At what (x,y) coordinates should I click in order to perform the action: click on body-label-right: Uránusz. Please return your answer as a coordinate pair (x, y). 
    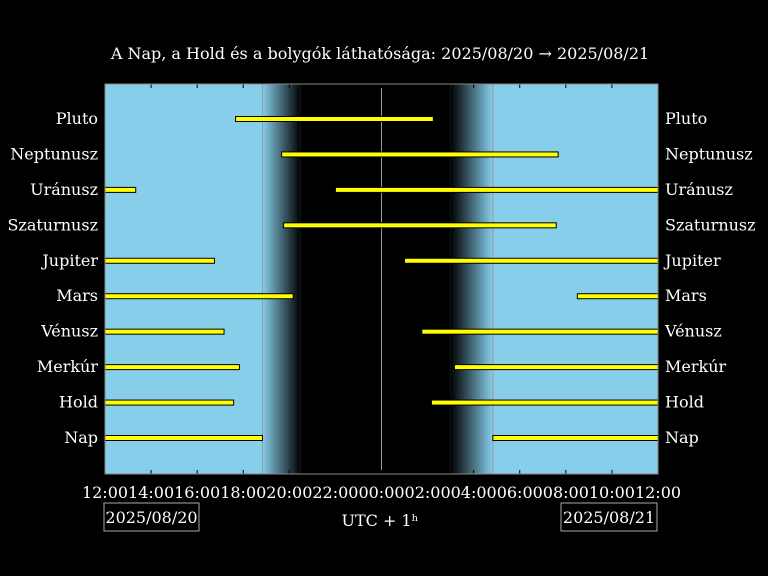
    Looking at the image, I should click on (699, 189).